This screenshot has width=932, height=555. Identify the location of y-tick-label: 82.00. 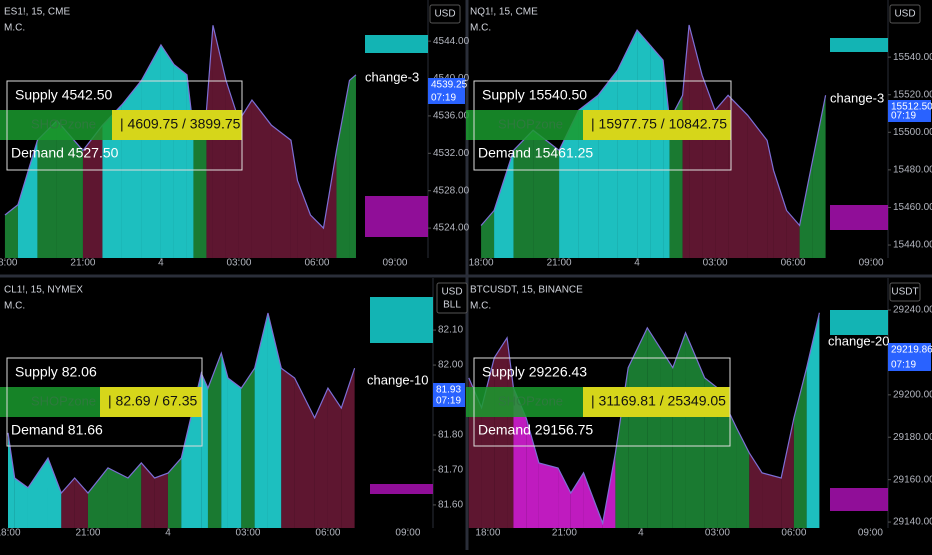
(450, 365).